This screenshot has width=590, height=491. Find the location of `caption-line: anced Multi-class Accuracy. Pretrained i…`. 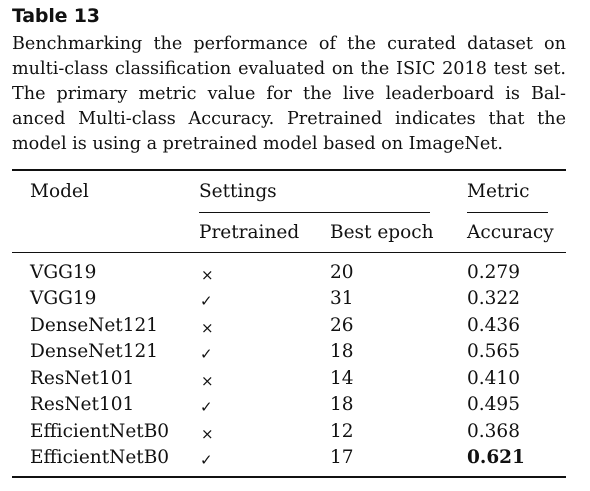

caption-line: anced Multi-class Accuracy. Pretrained i… is located at coordinates (289, 119).